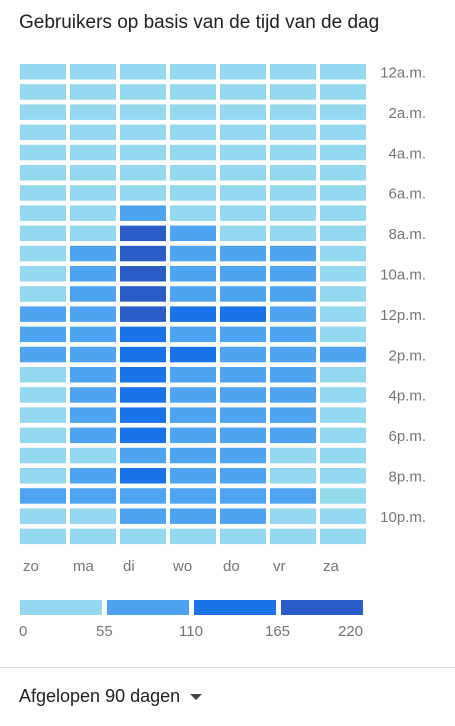 The width and height of the screenshot is (455, 726). I want to click on heatmap-cell-ma-9a.m., so click(93, 253).